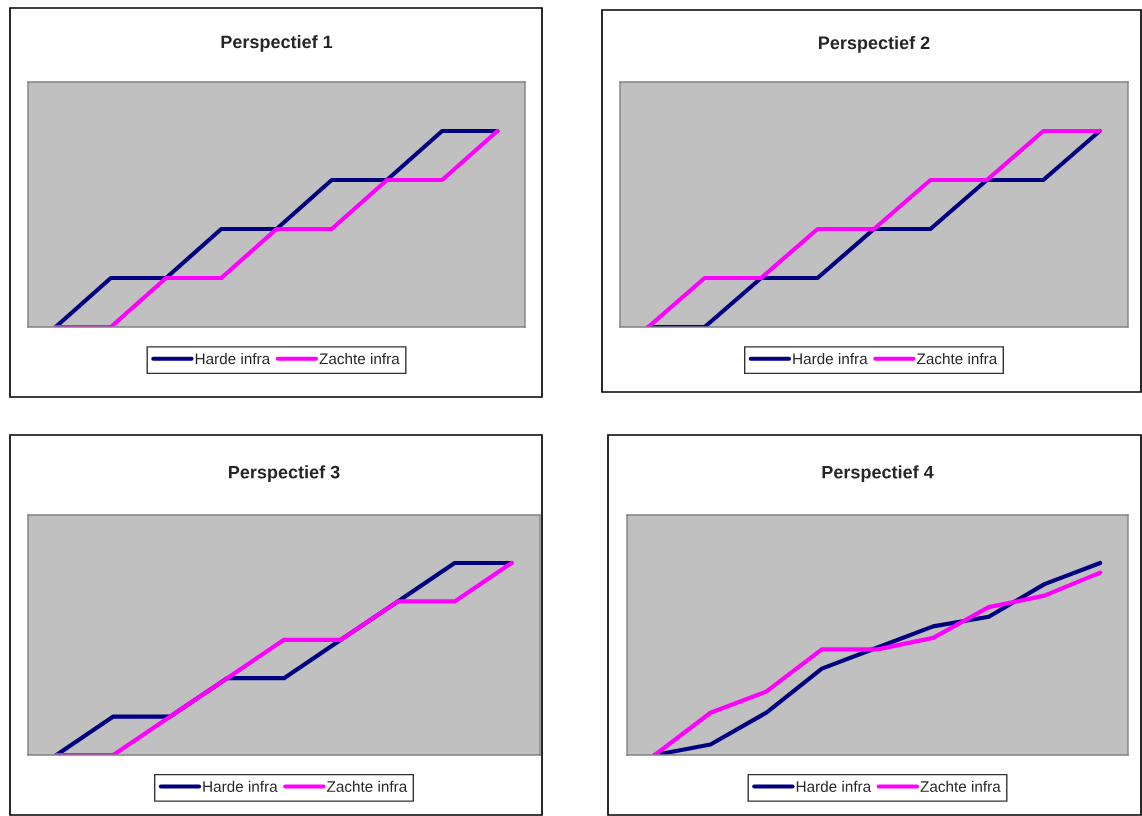 This screenshot has width=1142, height=816. Describe the element at coordinates (878, 474) in the screenshot. I see `chart-title: Perspectief 4` at that location.